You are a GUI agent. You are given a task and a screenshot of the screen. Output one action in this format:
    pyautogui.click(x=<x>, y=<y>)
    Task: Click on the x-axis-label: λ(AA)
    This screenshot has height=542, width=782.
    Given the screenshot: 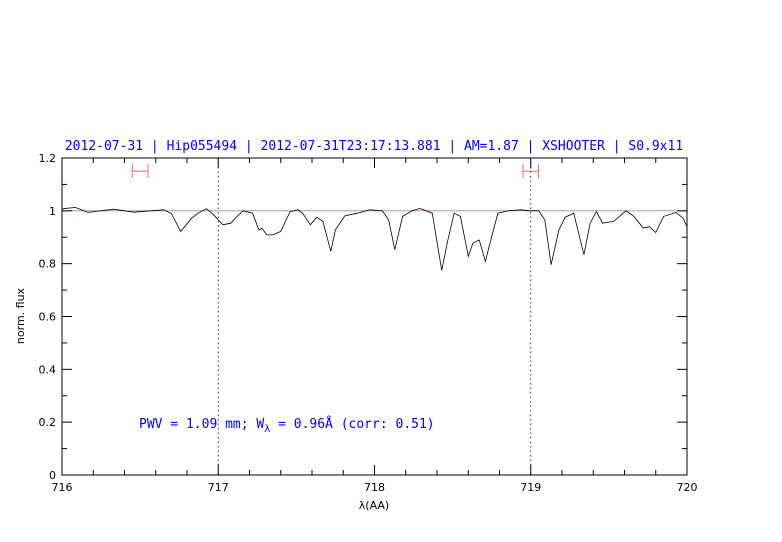 What is the action you would take?
    pyautogui.click(x=374, y=505)
    